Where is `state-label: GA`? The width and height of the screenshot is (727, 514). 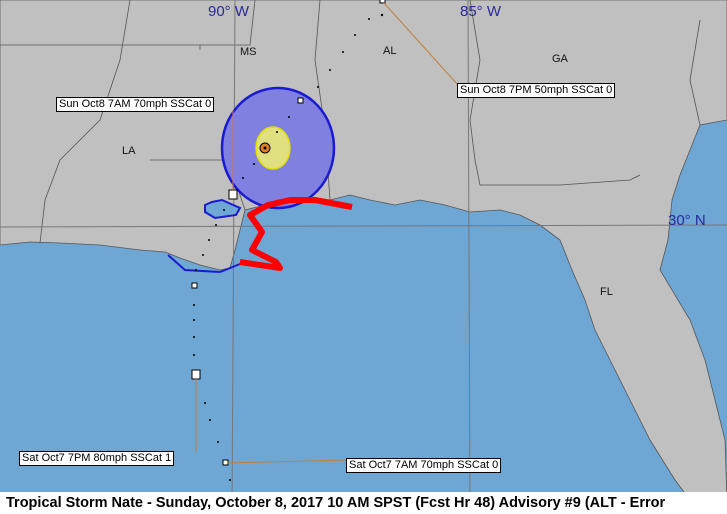 state-label: GA is located at coordinates (560, 59).